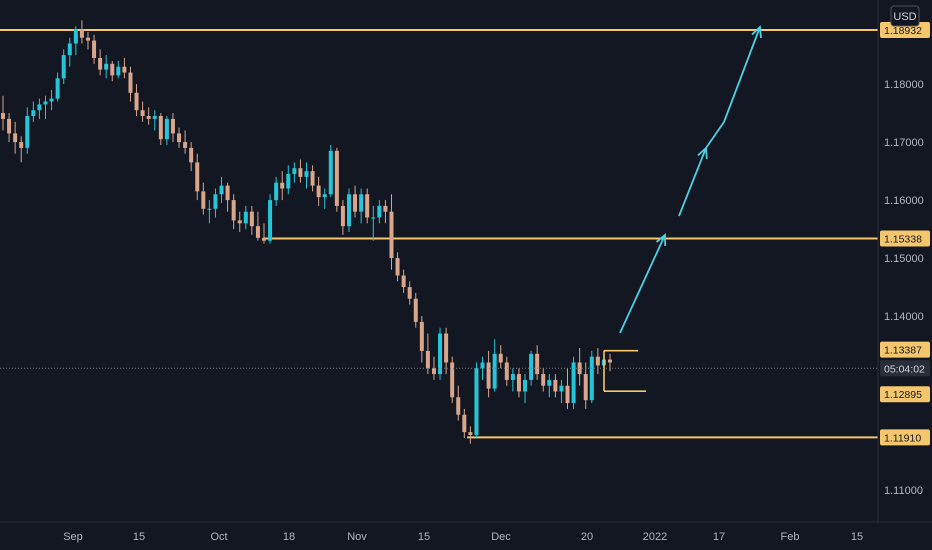 The image size is (932, 550). Describe the element at coordinates (905, 394) in the screenshot. I see `range-low-price-badge-bg` at that location.